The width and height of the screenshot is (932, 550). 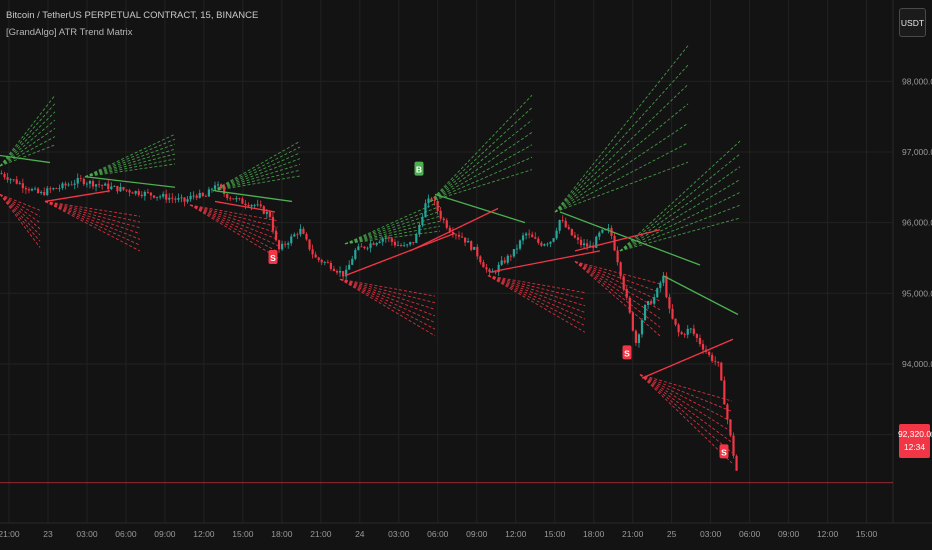 I want to click on y-tick-label: 96,000.0, so click(x=917, y=223).